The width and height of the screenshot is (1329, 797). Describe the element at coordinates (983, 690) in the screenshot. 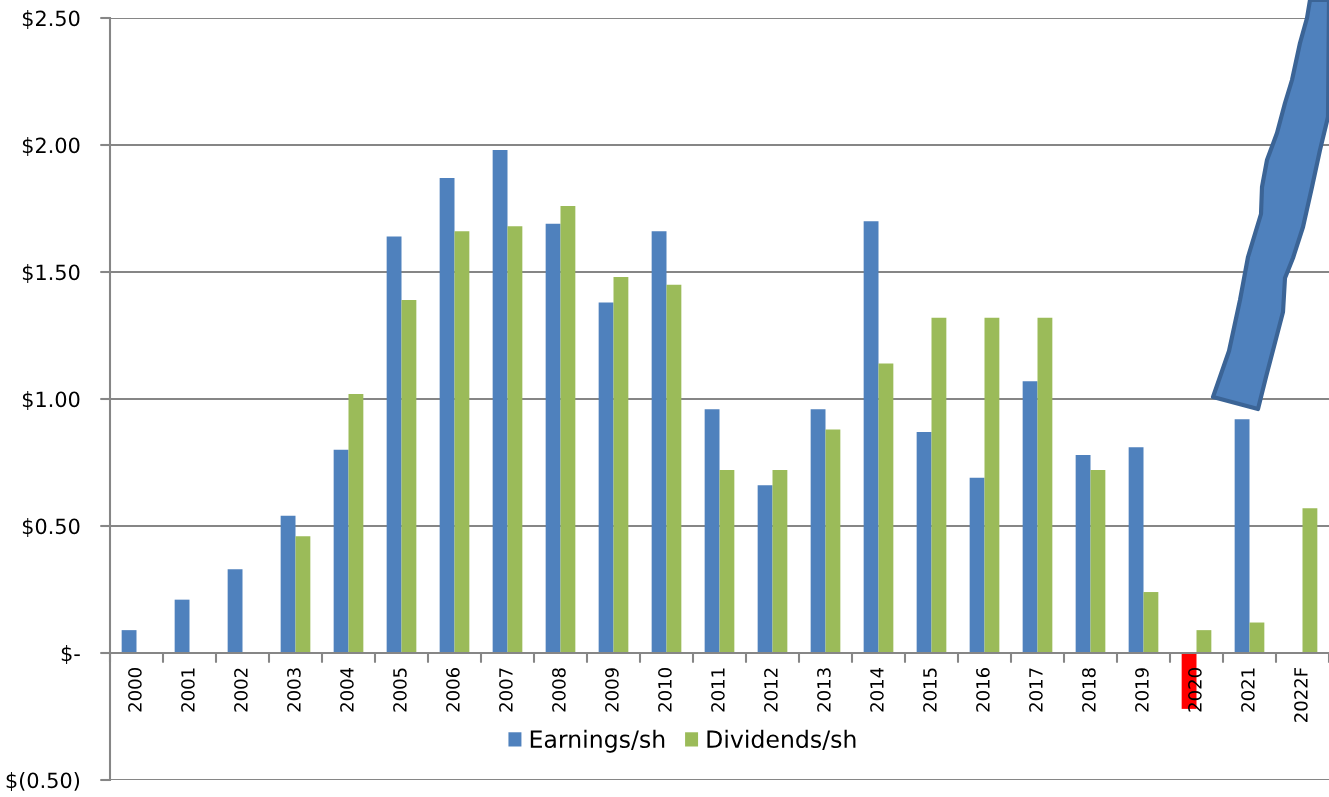

I see `x-tick-label: 2016` at that location.